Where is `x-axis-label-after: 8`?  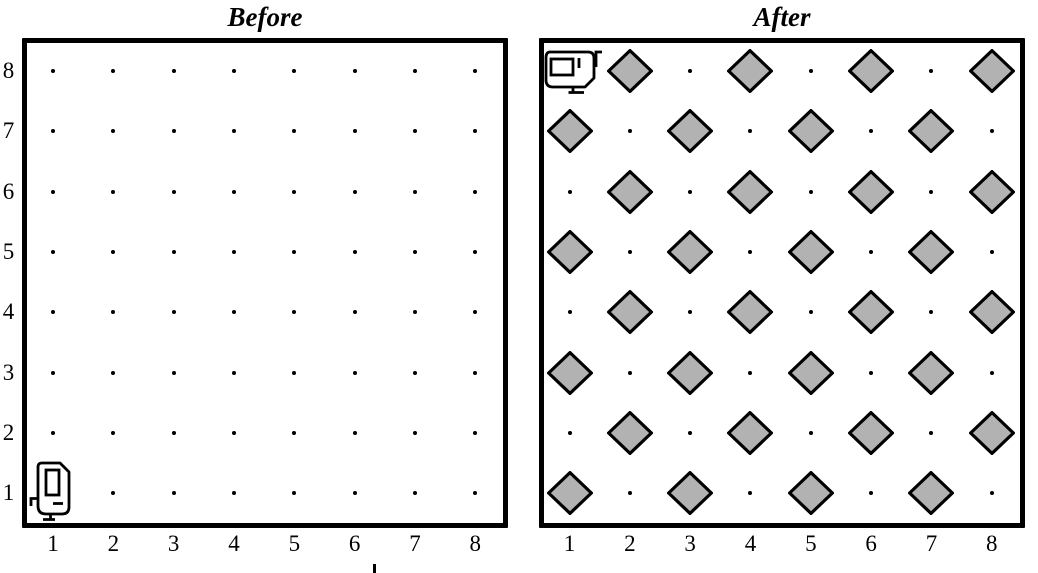 x-axis-label-after: 8 is located at coordinates (992, 543).